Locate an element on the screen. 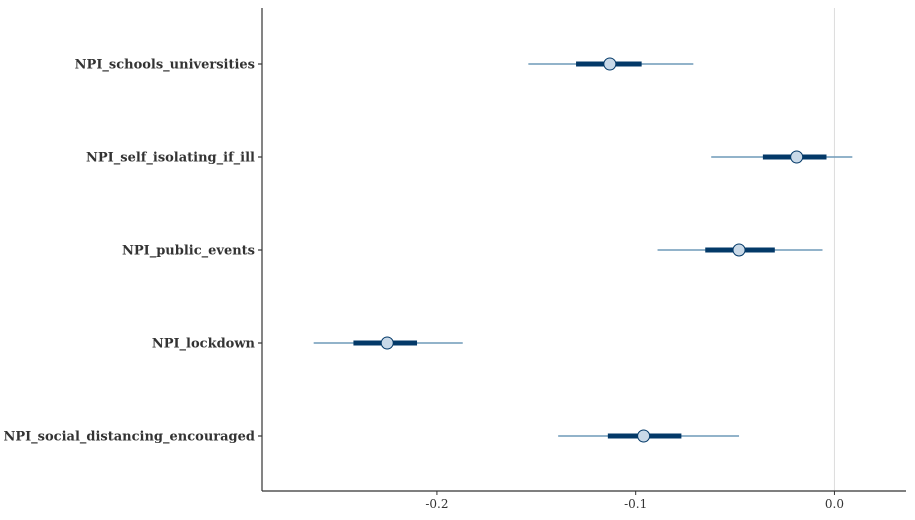 This screenshot has width=915, height=520. y-tick-label: NPI_public_events is located at coordinates (188, 251).